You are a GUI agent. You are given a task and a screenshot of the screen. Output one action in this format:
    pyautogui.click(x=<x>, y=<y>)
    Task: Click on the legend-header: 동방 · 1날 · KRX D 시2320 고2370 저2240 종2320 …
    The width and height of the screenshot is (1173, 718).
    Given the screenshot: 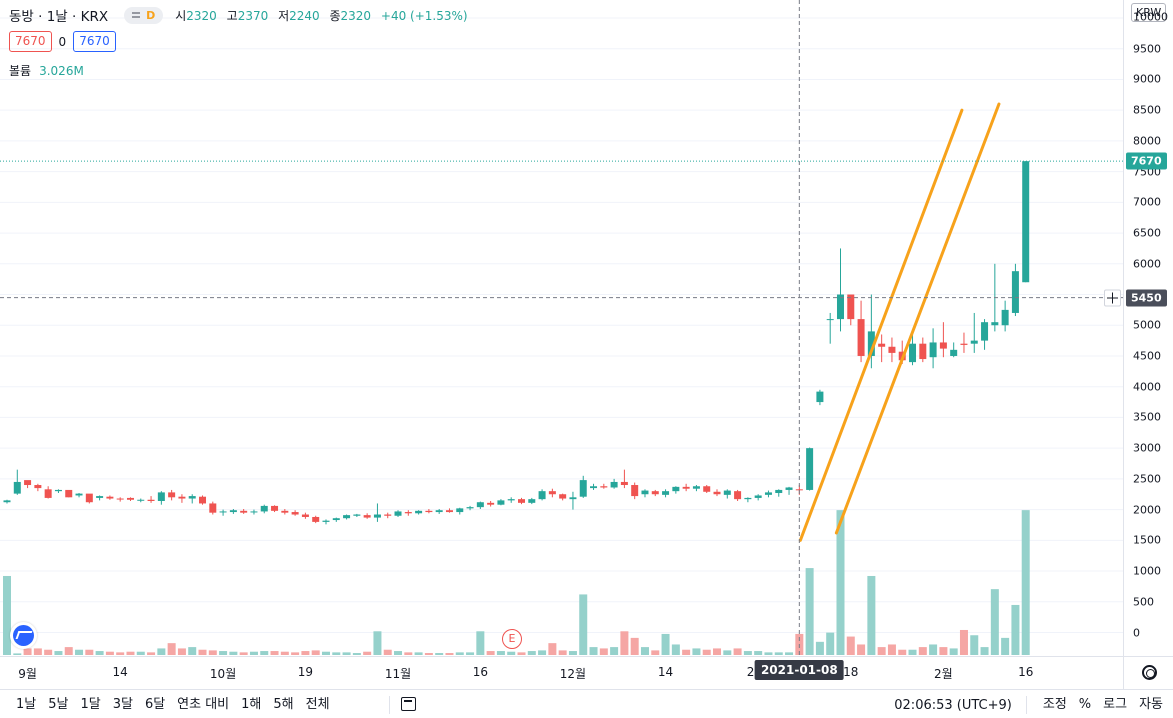 What is the action you would take?
    pyautogui.click(x=238, y=15)
    